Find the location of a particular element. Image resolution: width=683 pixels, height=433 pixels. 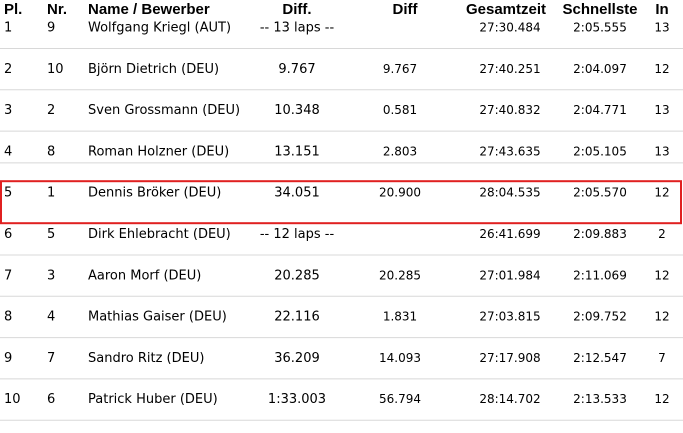

cell: Wolfgang Kriegl (AUT) is located at coordinates (159, 28).